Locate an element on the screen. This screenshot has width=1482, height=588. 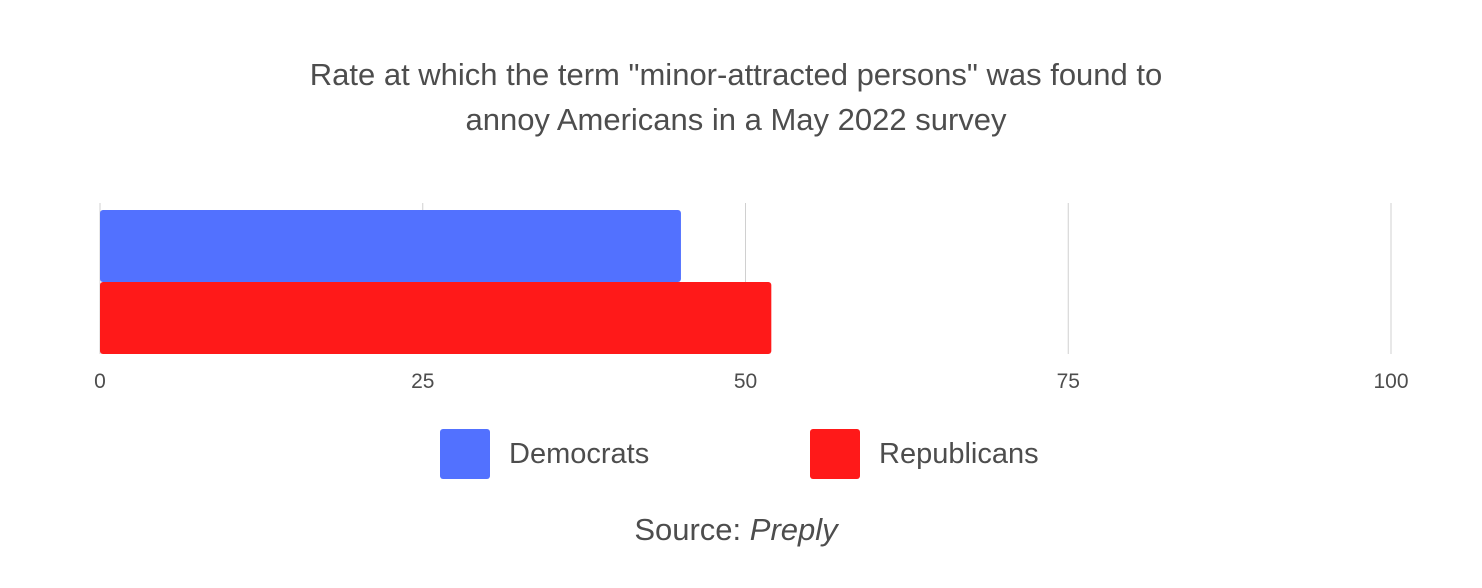
legend-item-republicans: Republicans is located at coordinates (924, 454).